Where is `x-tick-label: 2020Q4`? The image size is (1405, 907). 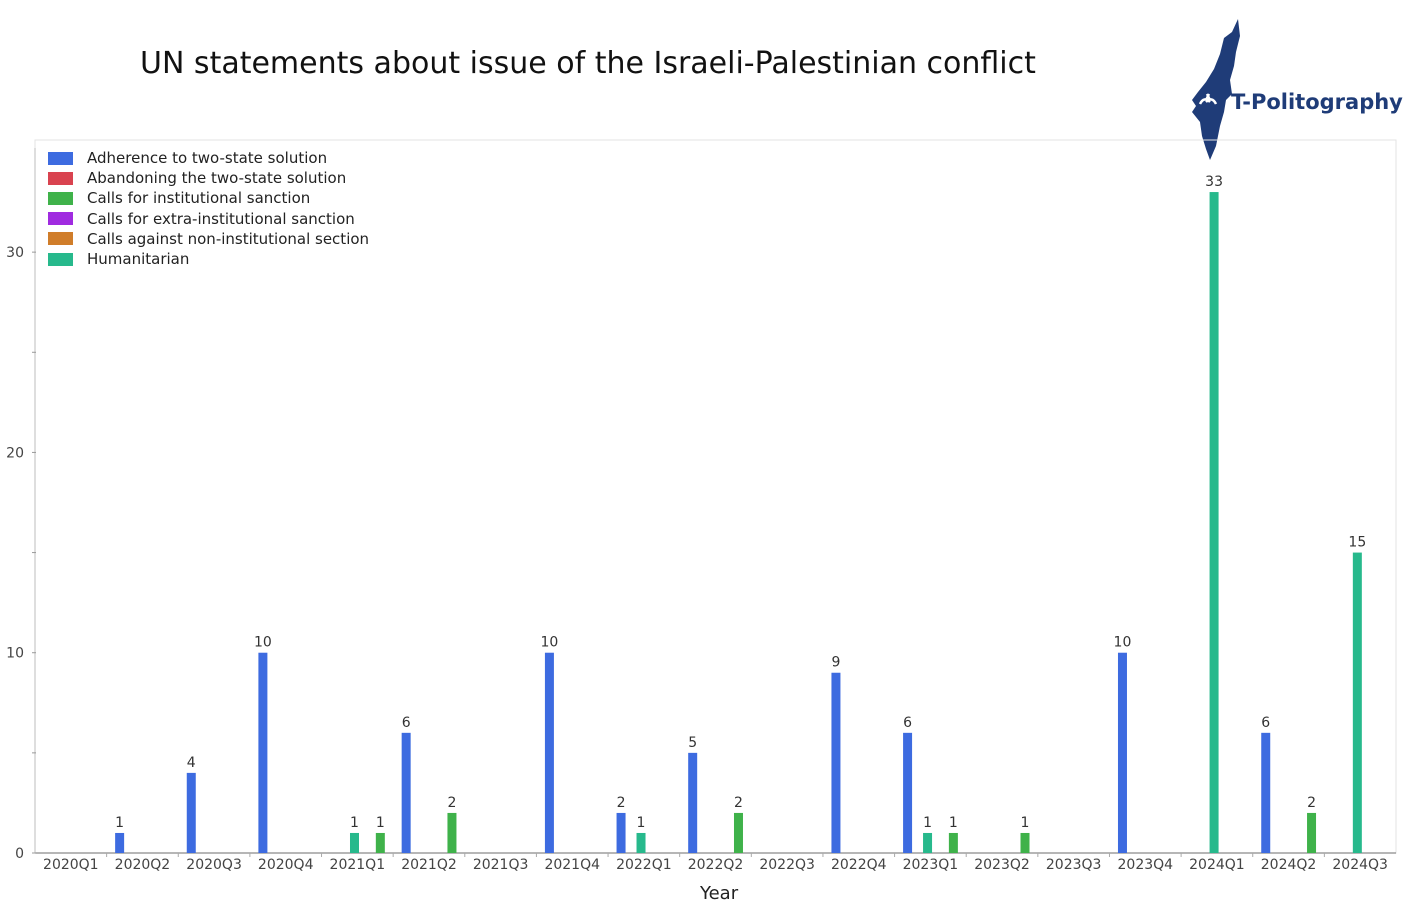 x-tick-label: 2020Q4 is located at coordinates (286, 865).